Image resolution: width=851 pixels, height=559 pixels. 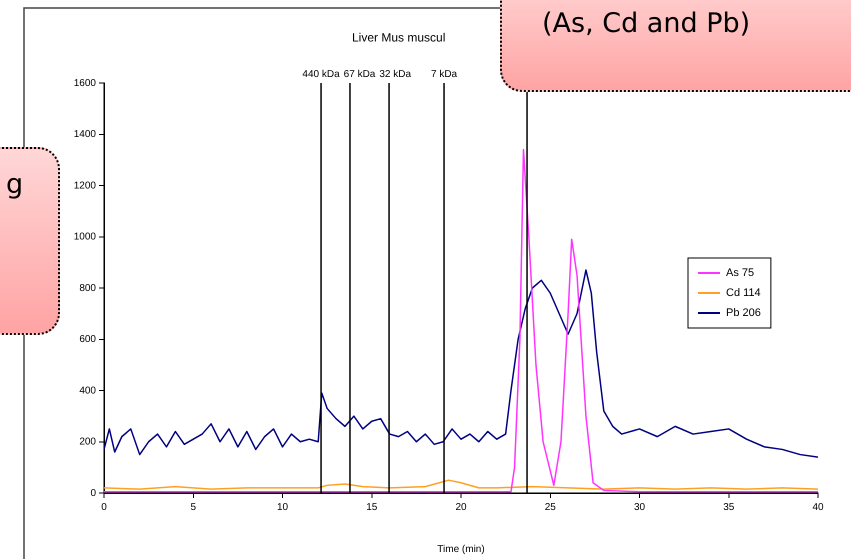 I want to click on x-tick-label: 10, so click(x=282, y=507).